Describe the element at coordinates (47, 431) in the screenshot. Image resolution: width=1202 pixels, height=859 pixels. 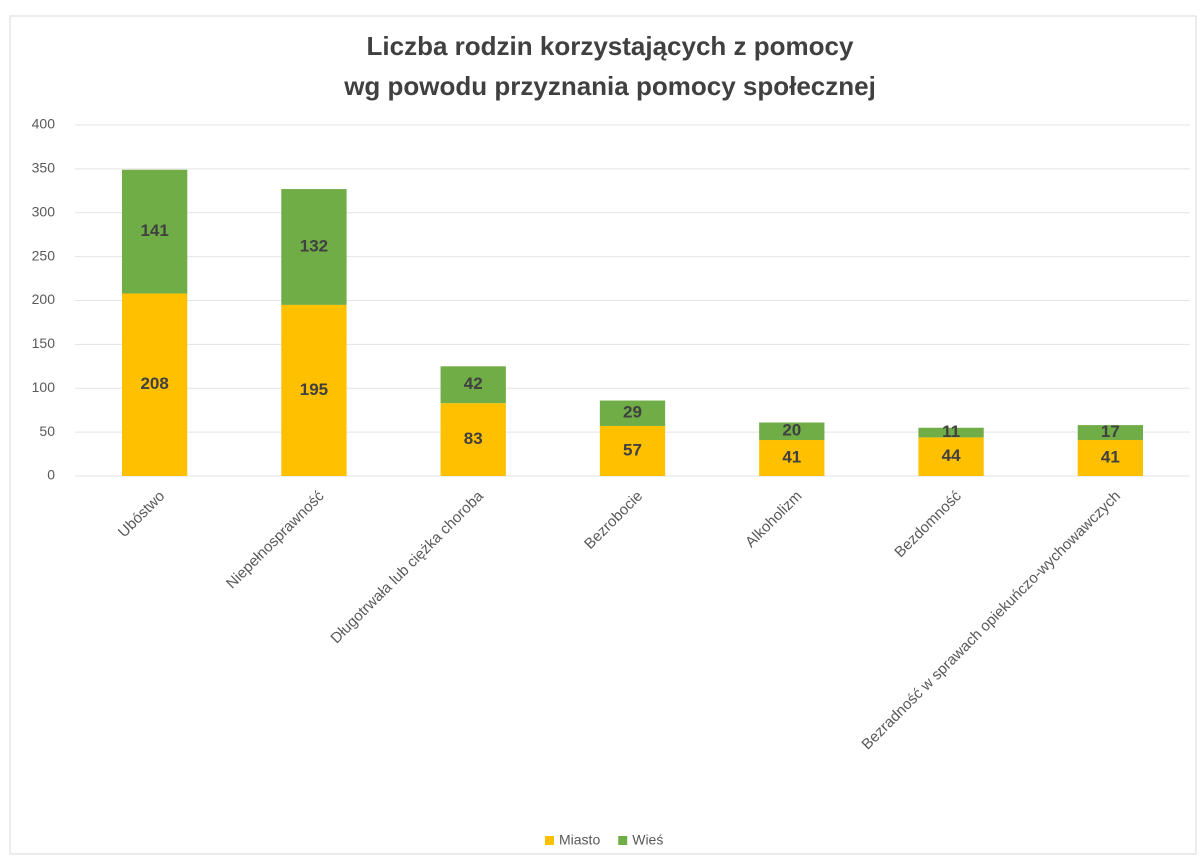
I see `y-tick-label: 50` at that location.